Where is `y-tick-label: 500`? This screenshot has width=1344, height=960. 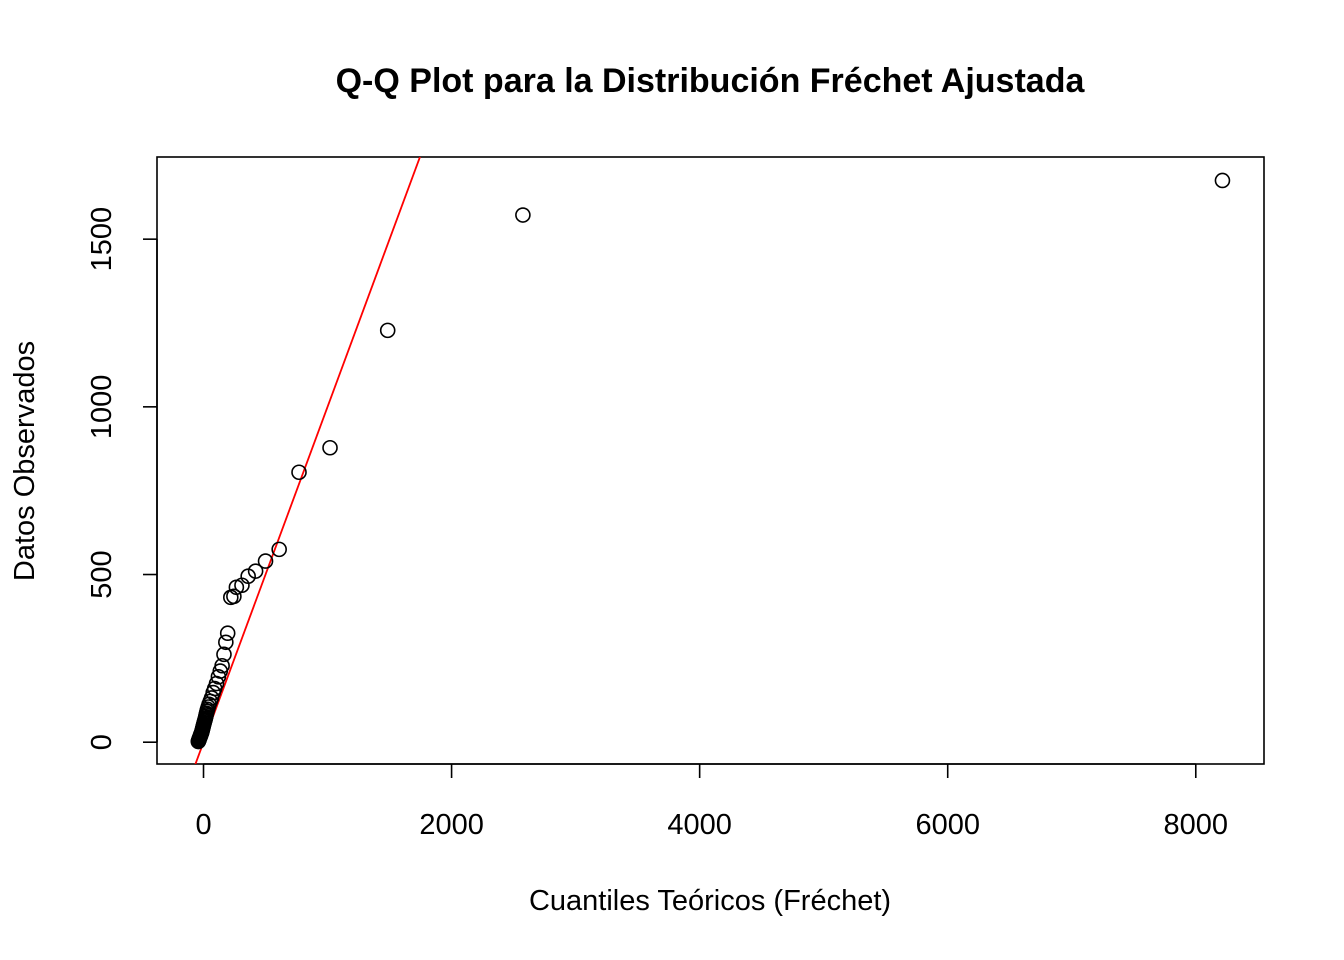 y-tick-label: 500 is located at coordinates (102, 574).